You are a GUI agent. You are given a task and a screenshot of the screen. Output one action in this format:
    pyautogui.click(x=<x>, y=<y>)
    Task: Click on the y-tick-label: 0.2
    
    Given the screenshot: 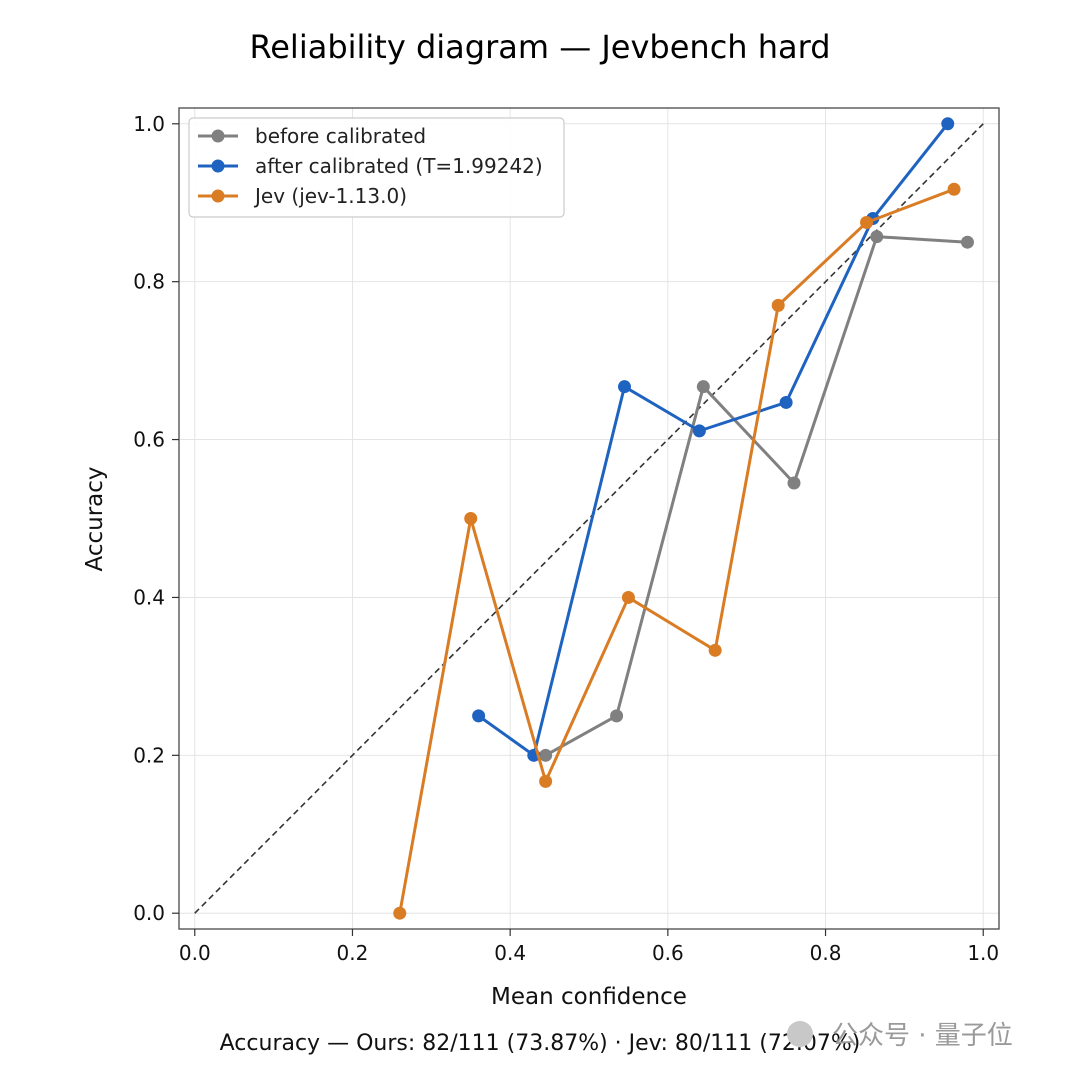 What is the action you would take?
    pyautogui.click(x=149, y=755)
    